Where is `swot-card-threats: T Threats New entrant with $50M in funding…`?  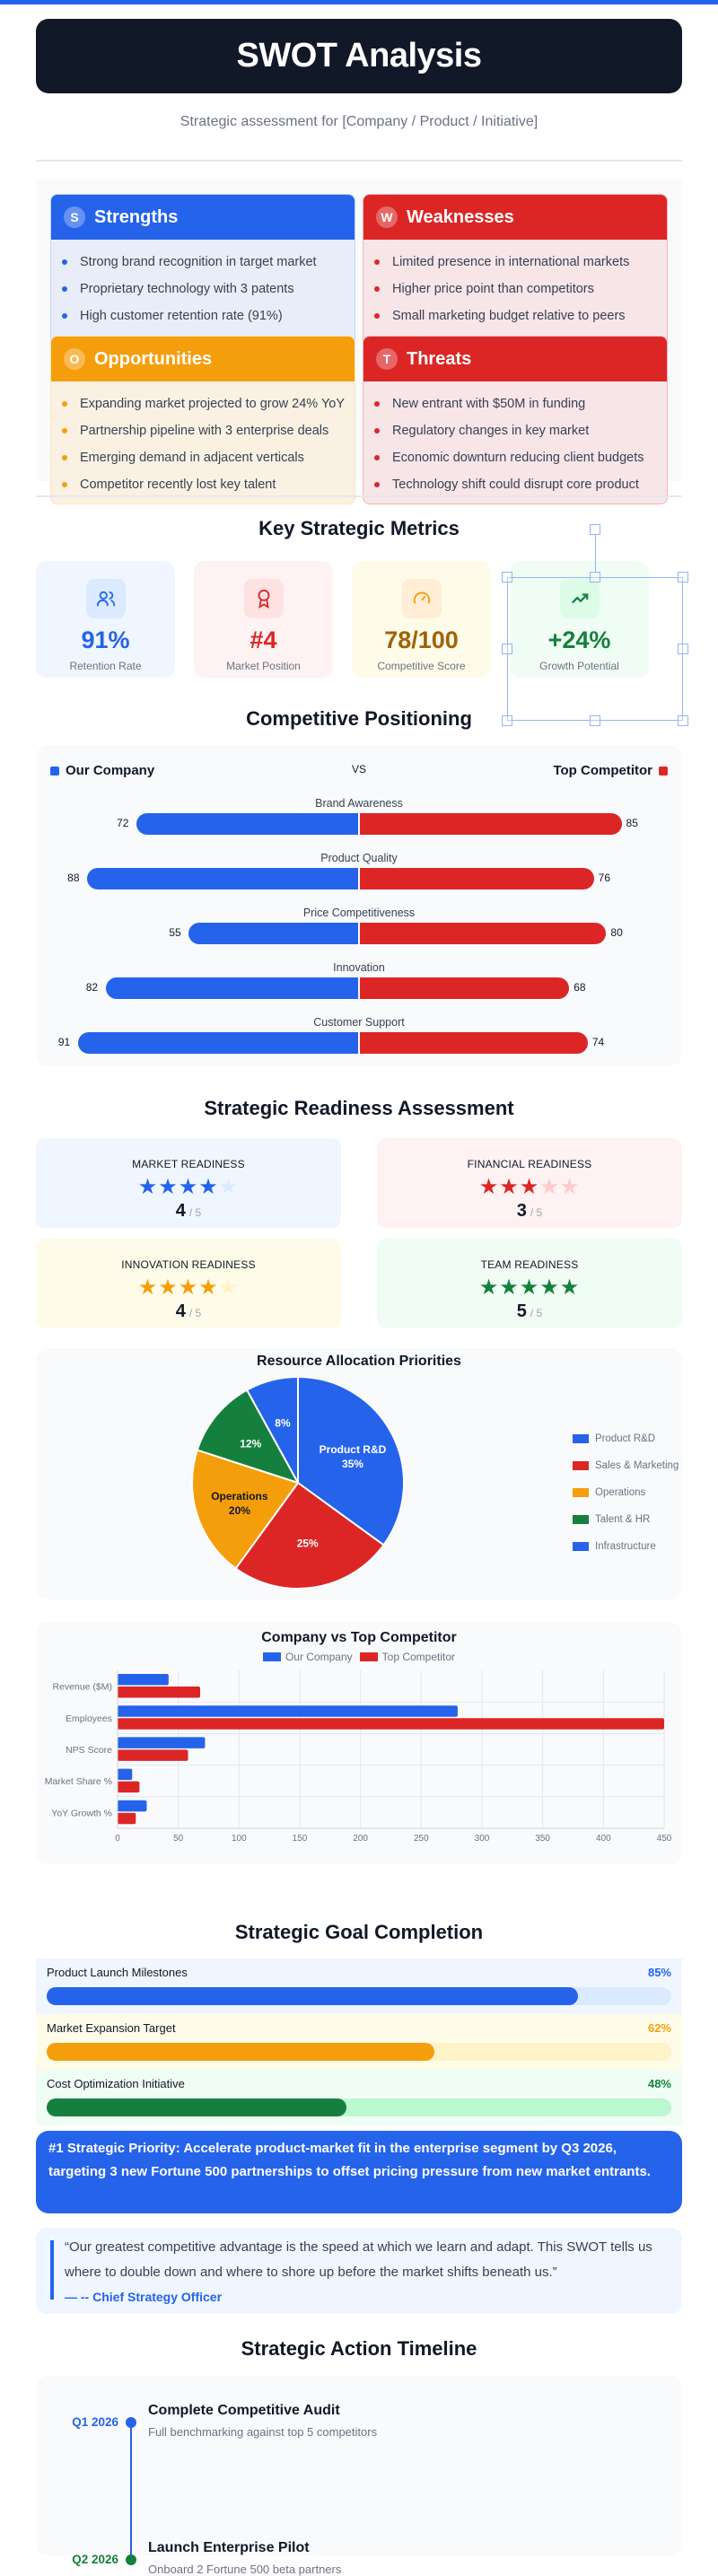 swot-card-threats: T Threats New entrant with $50M in funding… is located at coordinates (515, 420).